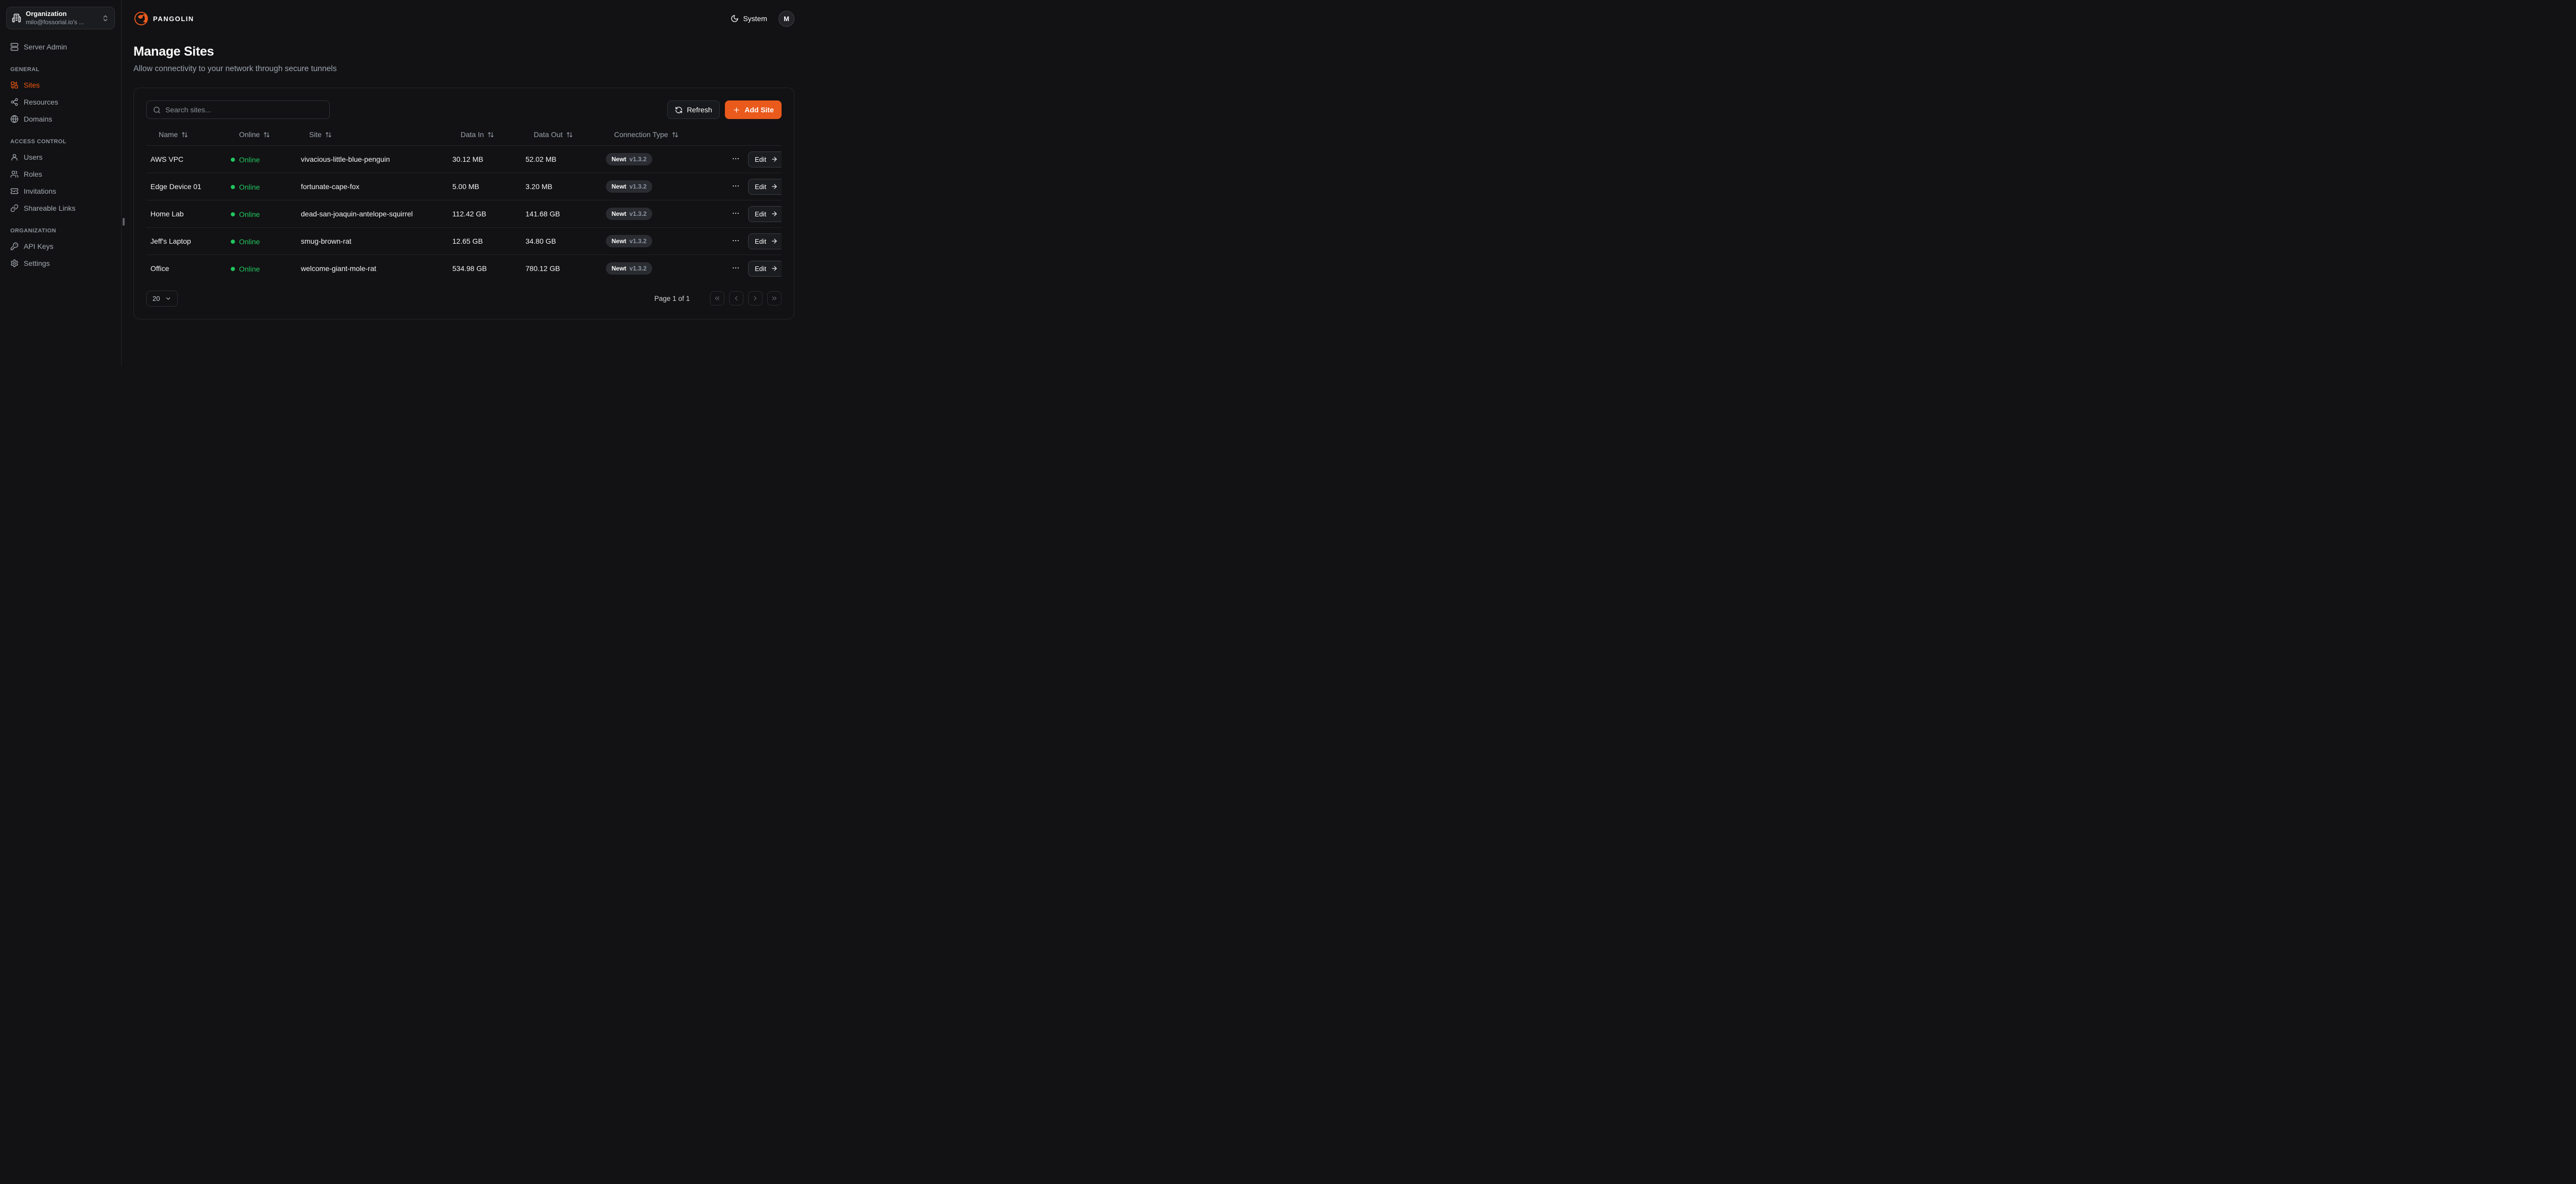 The height and width of the screenshot is (1184, 2576). What do you see at coordinates (14, 263) in the screenshot?
I see `gear-icon` at bounding box center [14, 263].